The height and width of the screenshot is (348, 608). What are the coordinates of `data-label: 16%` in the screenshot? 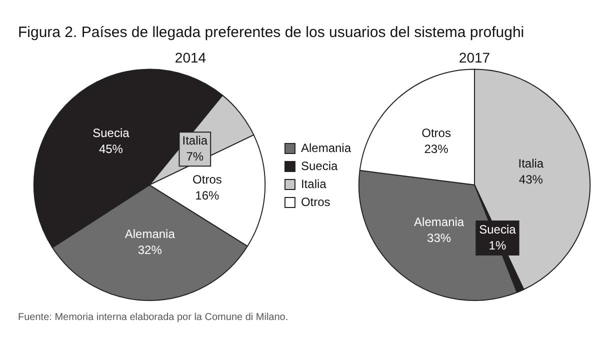 It's located at (207, 195).